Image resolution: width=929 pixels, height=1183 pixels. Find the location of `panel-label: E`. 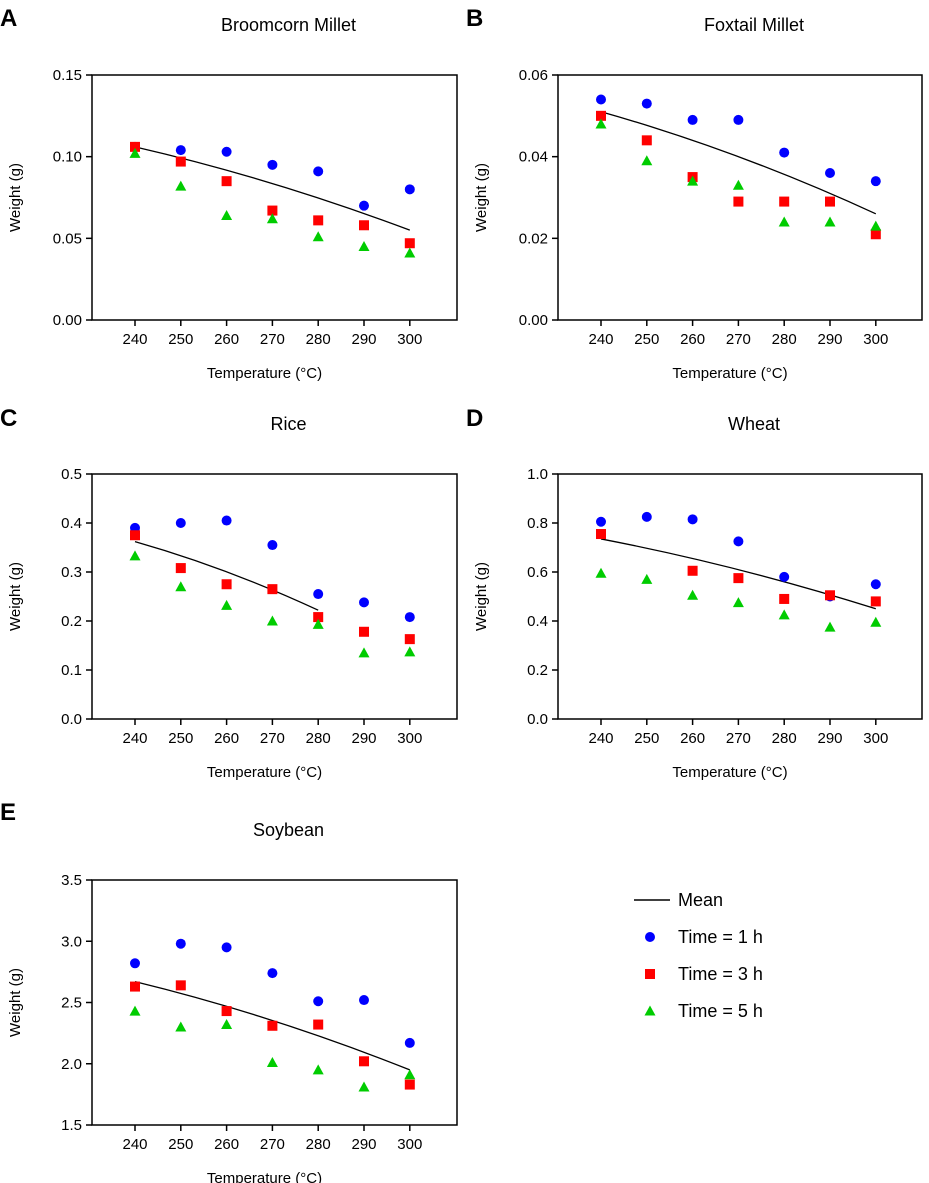

panel-label: E is located at coordinates (8, 812).